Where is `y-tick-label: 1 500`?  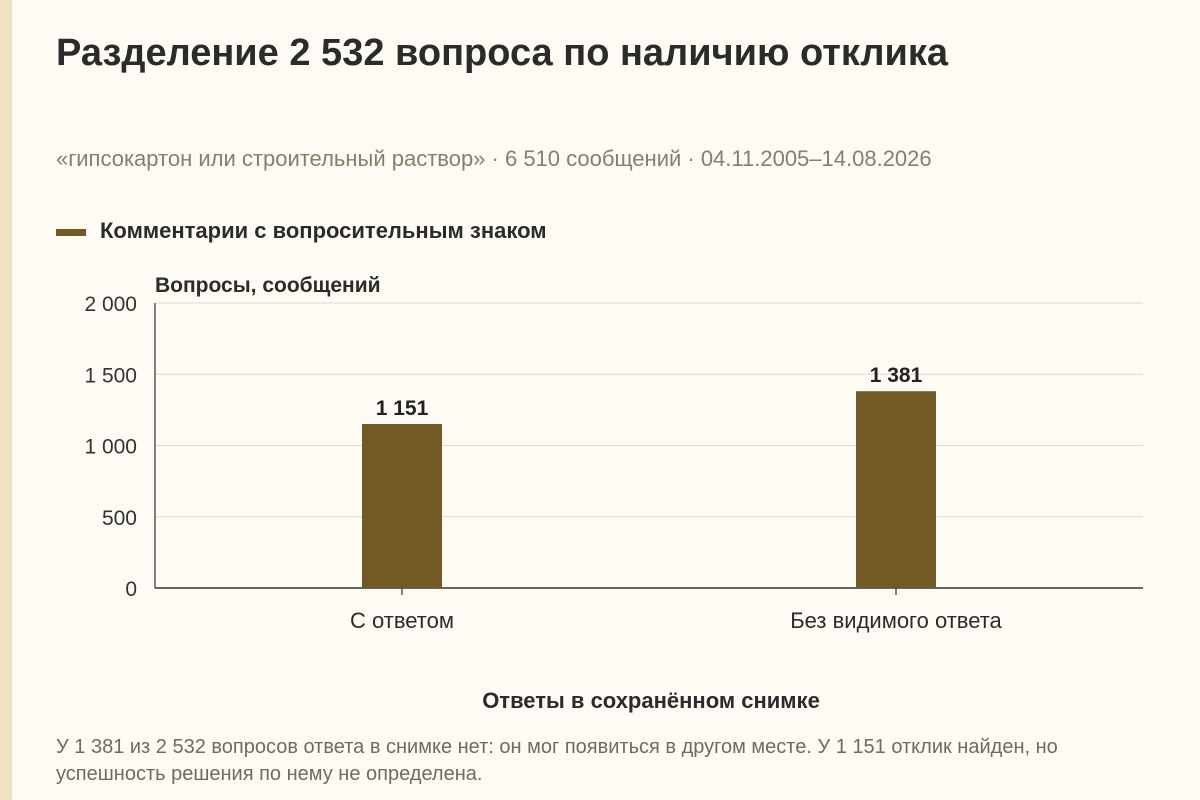
y-tick-label: 1 500 is located at coordinates (110, 375).